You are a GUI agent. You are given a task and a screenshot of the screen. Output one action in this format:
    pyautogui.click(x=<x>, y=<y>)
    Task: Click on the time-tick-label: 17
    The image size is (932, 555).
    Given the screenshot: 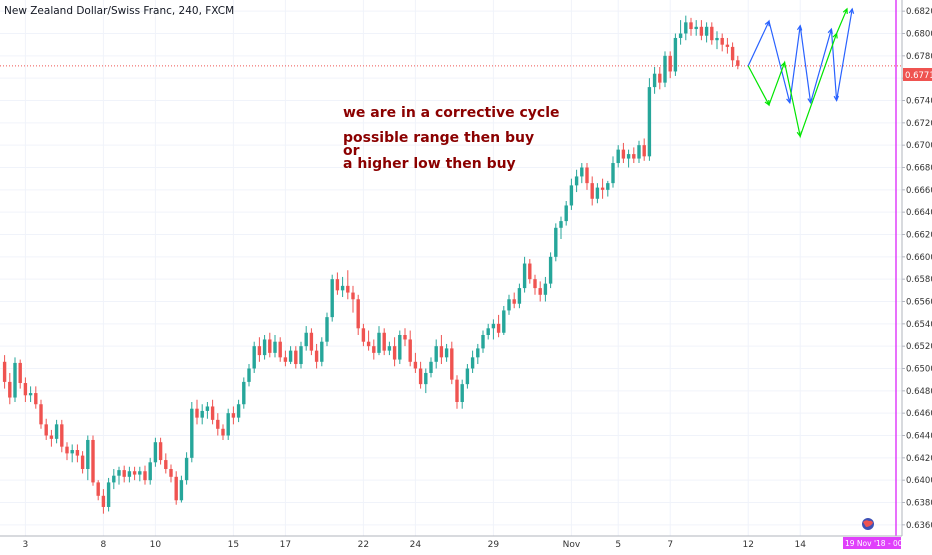 What is the action you would take?
    pyautogui.click(x=285, y=545)
    